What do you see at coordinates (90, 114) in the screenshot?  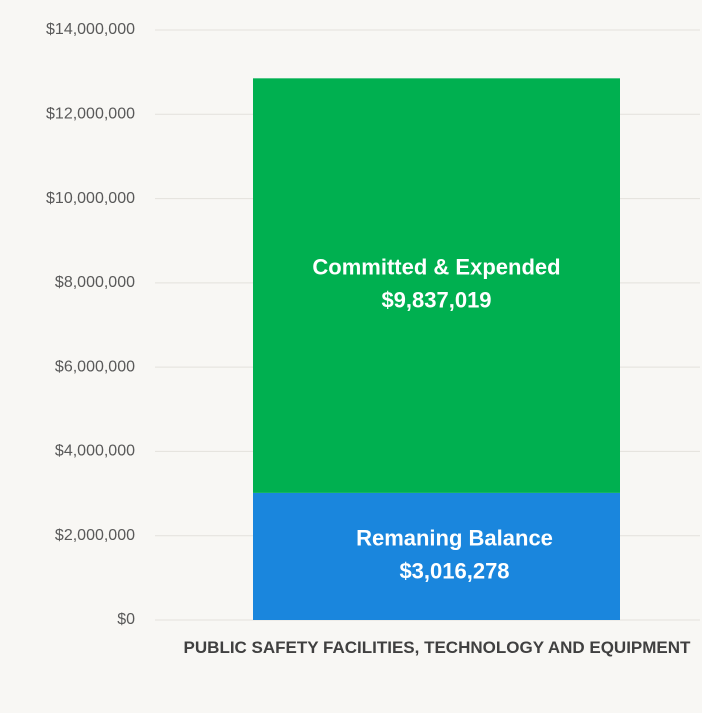 I see `y-tick-label: $12,000,000` at bounding box center [90, 114].